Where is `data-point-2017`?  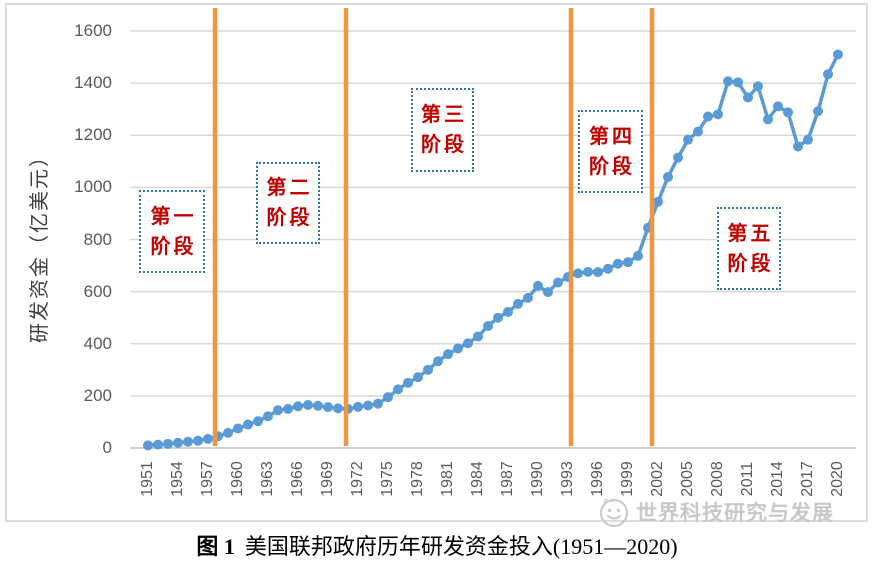
data-point-2017 is located at coordinates (808, 139).